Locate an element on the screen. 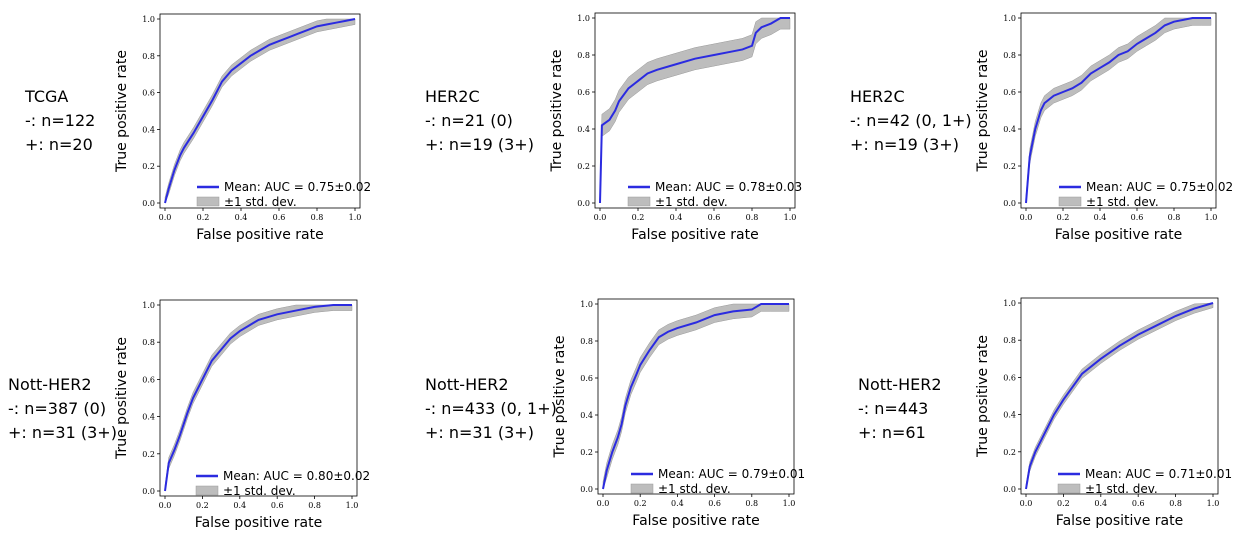 This screenshot has height=546, width=1233. dataset-name: HER2C is located at coordinates (877, 96).